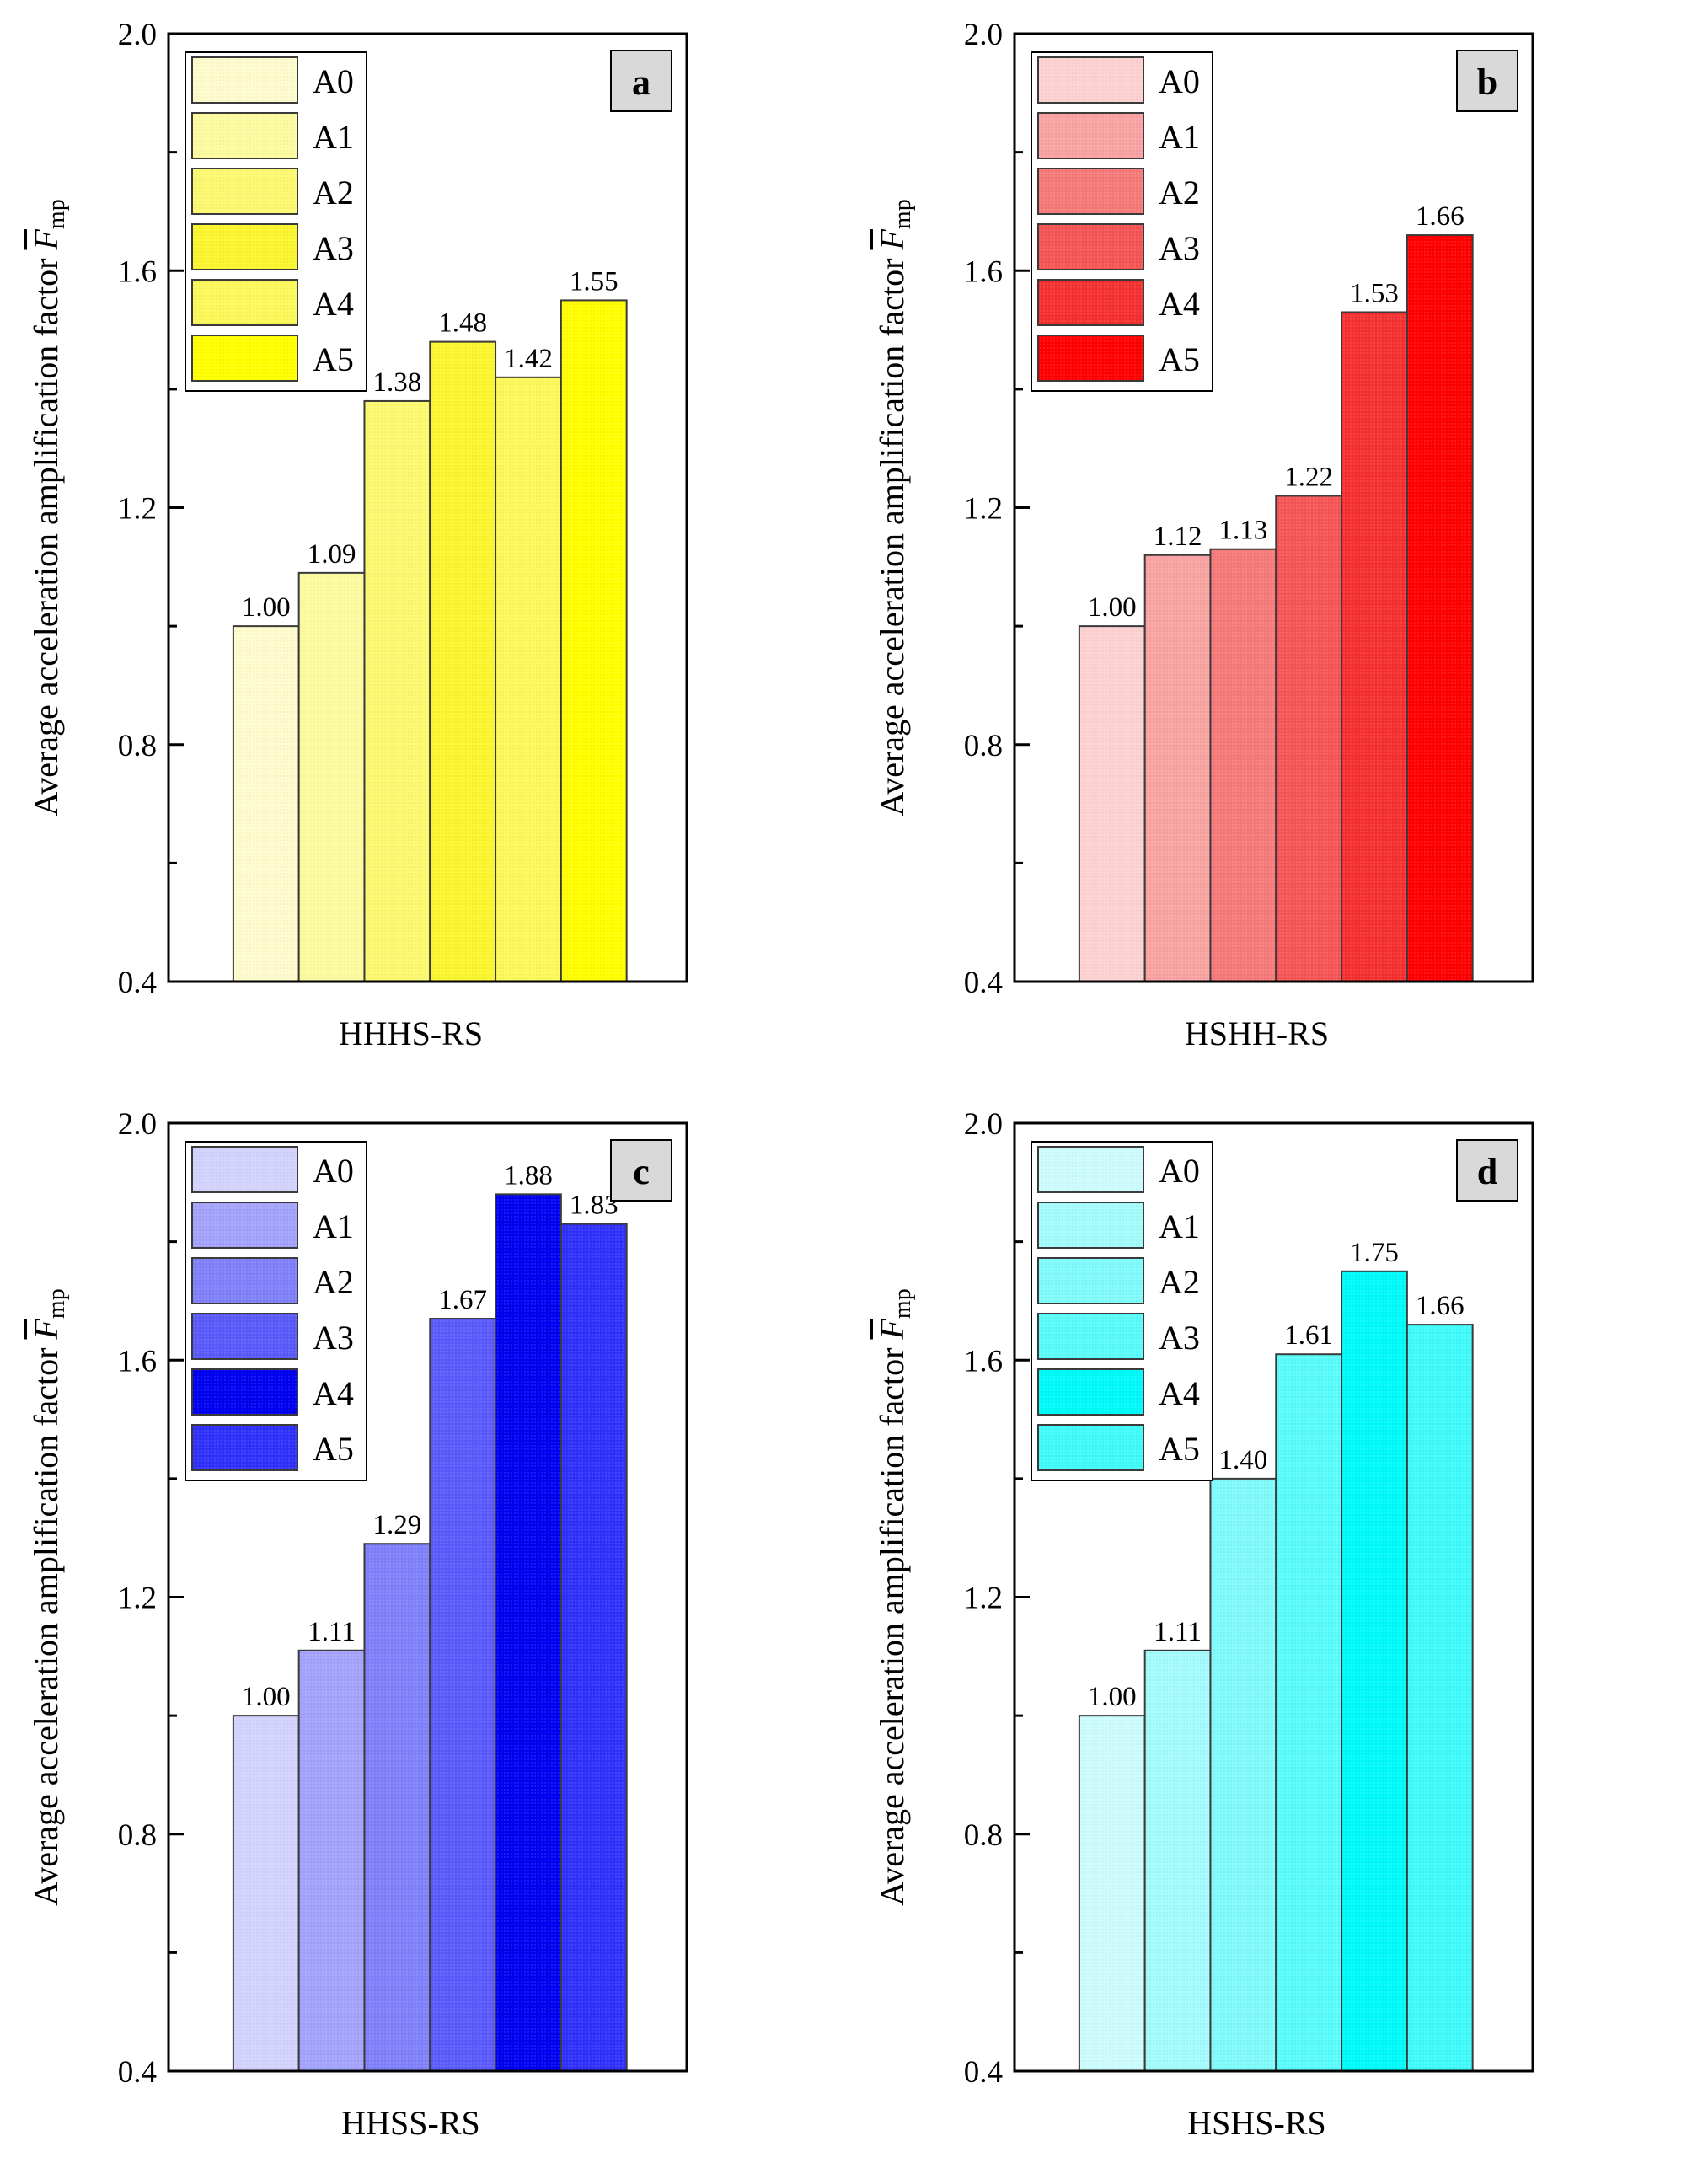 The width and height of the screenshot is (1692, 2184). Describe the element at coordinates (1308, 1335) in the screenshot. I see `data-label-a3: 1.61` at that location.